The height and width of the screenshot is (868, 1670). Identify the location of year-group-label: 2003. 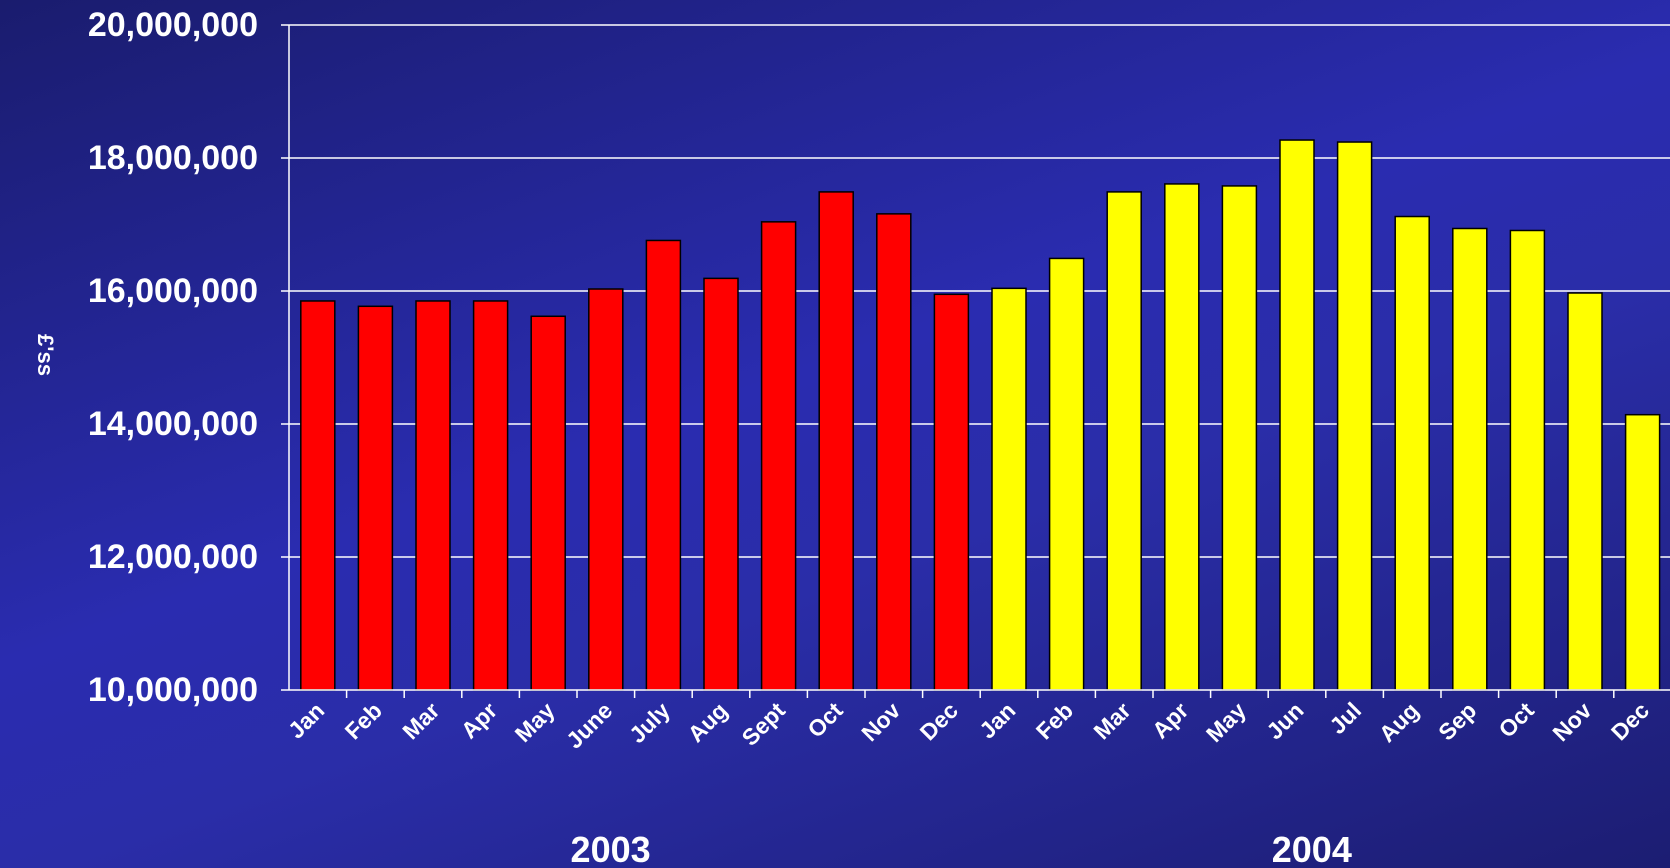
(611, 848).